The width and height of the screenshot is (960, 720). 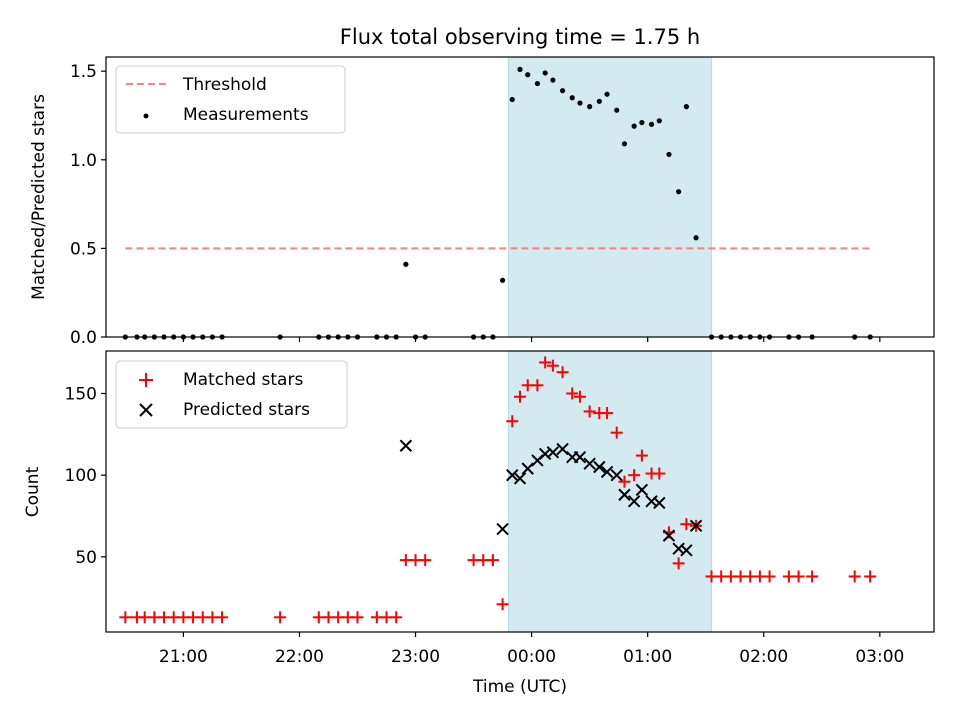 What do you see at coordinates (83, 72) in the screenshot?
I see `y-tick-label: 1.5` at bounding box center [83, 72].